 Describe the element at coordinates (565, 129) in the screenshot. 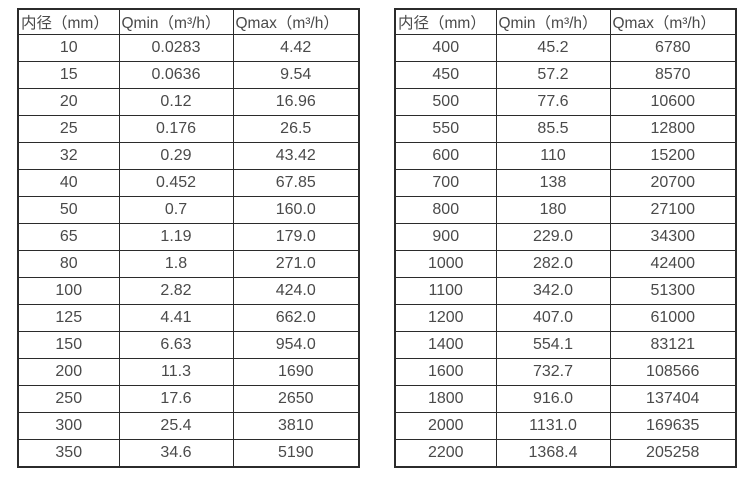

I see `table-row: 550 85.5 12800` at that location.